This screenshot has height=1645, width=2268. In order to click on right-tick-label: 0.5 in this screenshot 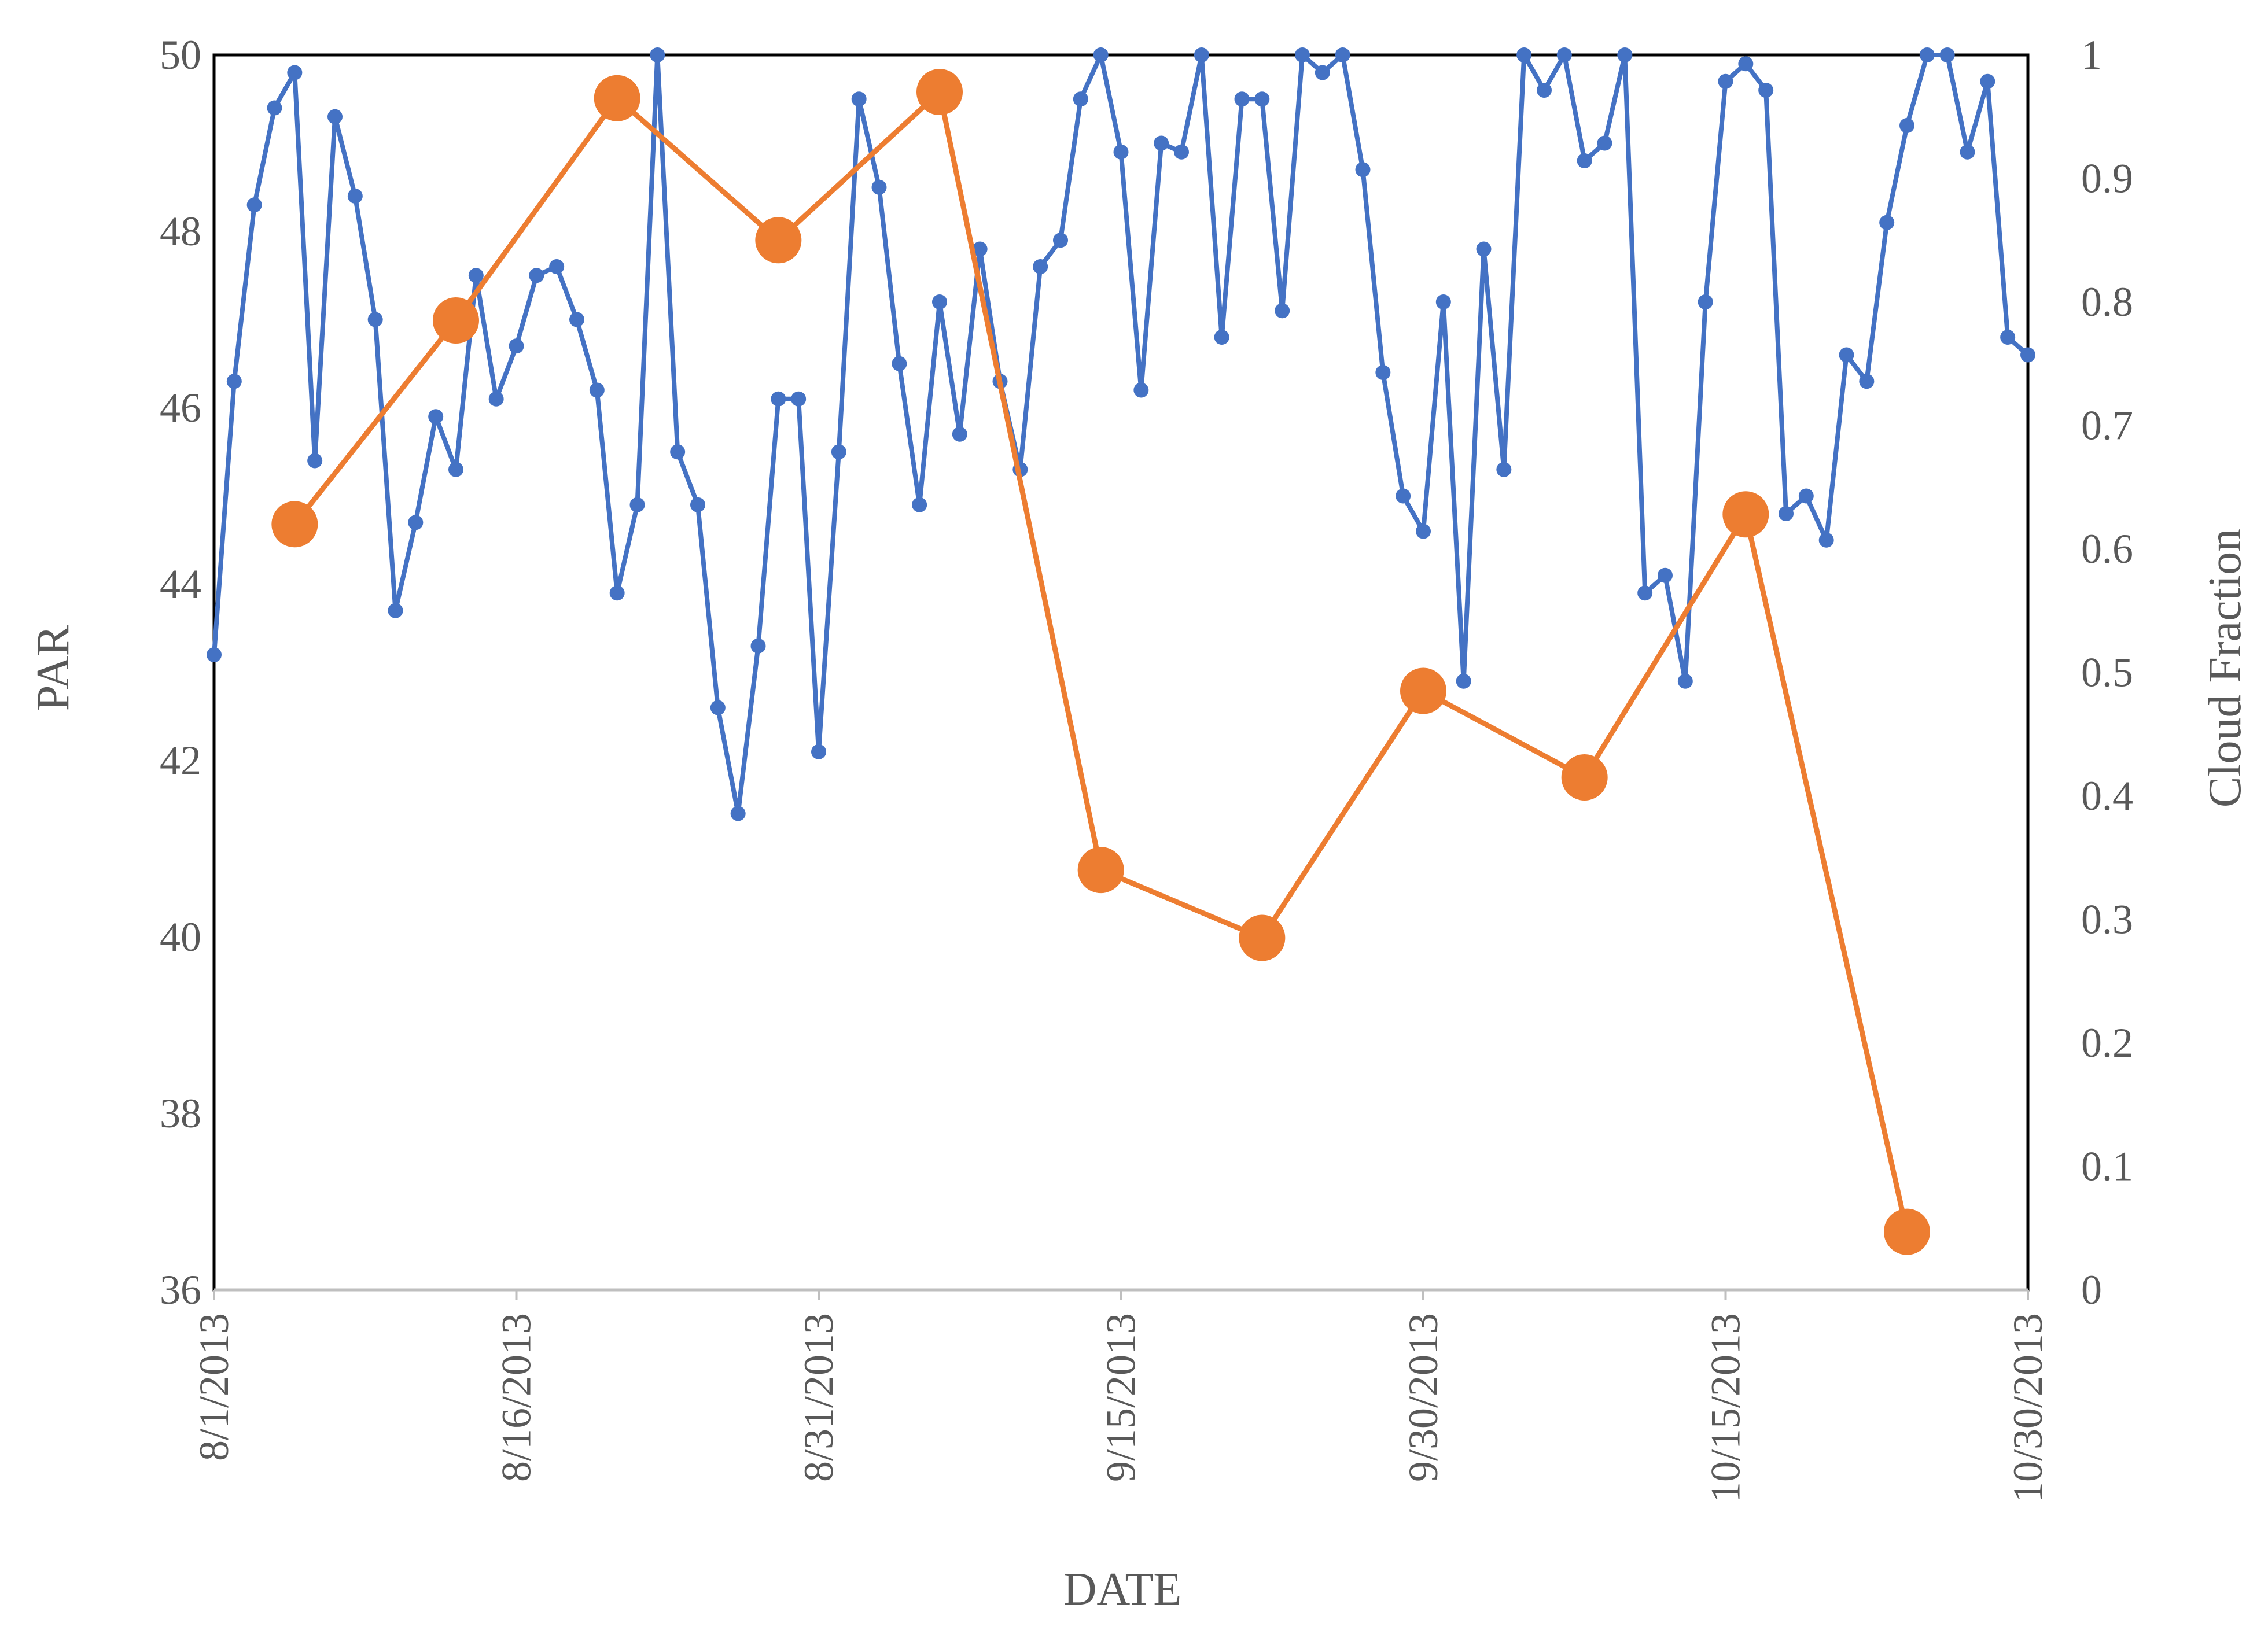, I will do `click(2107, 673)`.